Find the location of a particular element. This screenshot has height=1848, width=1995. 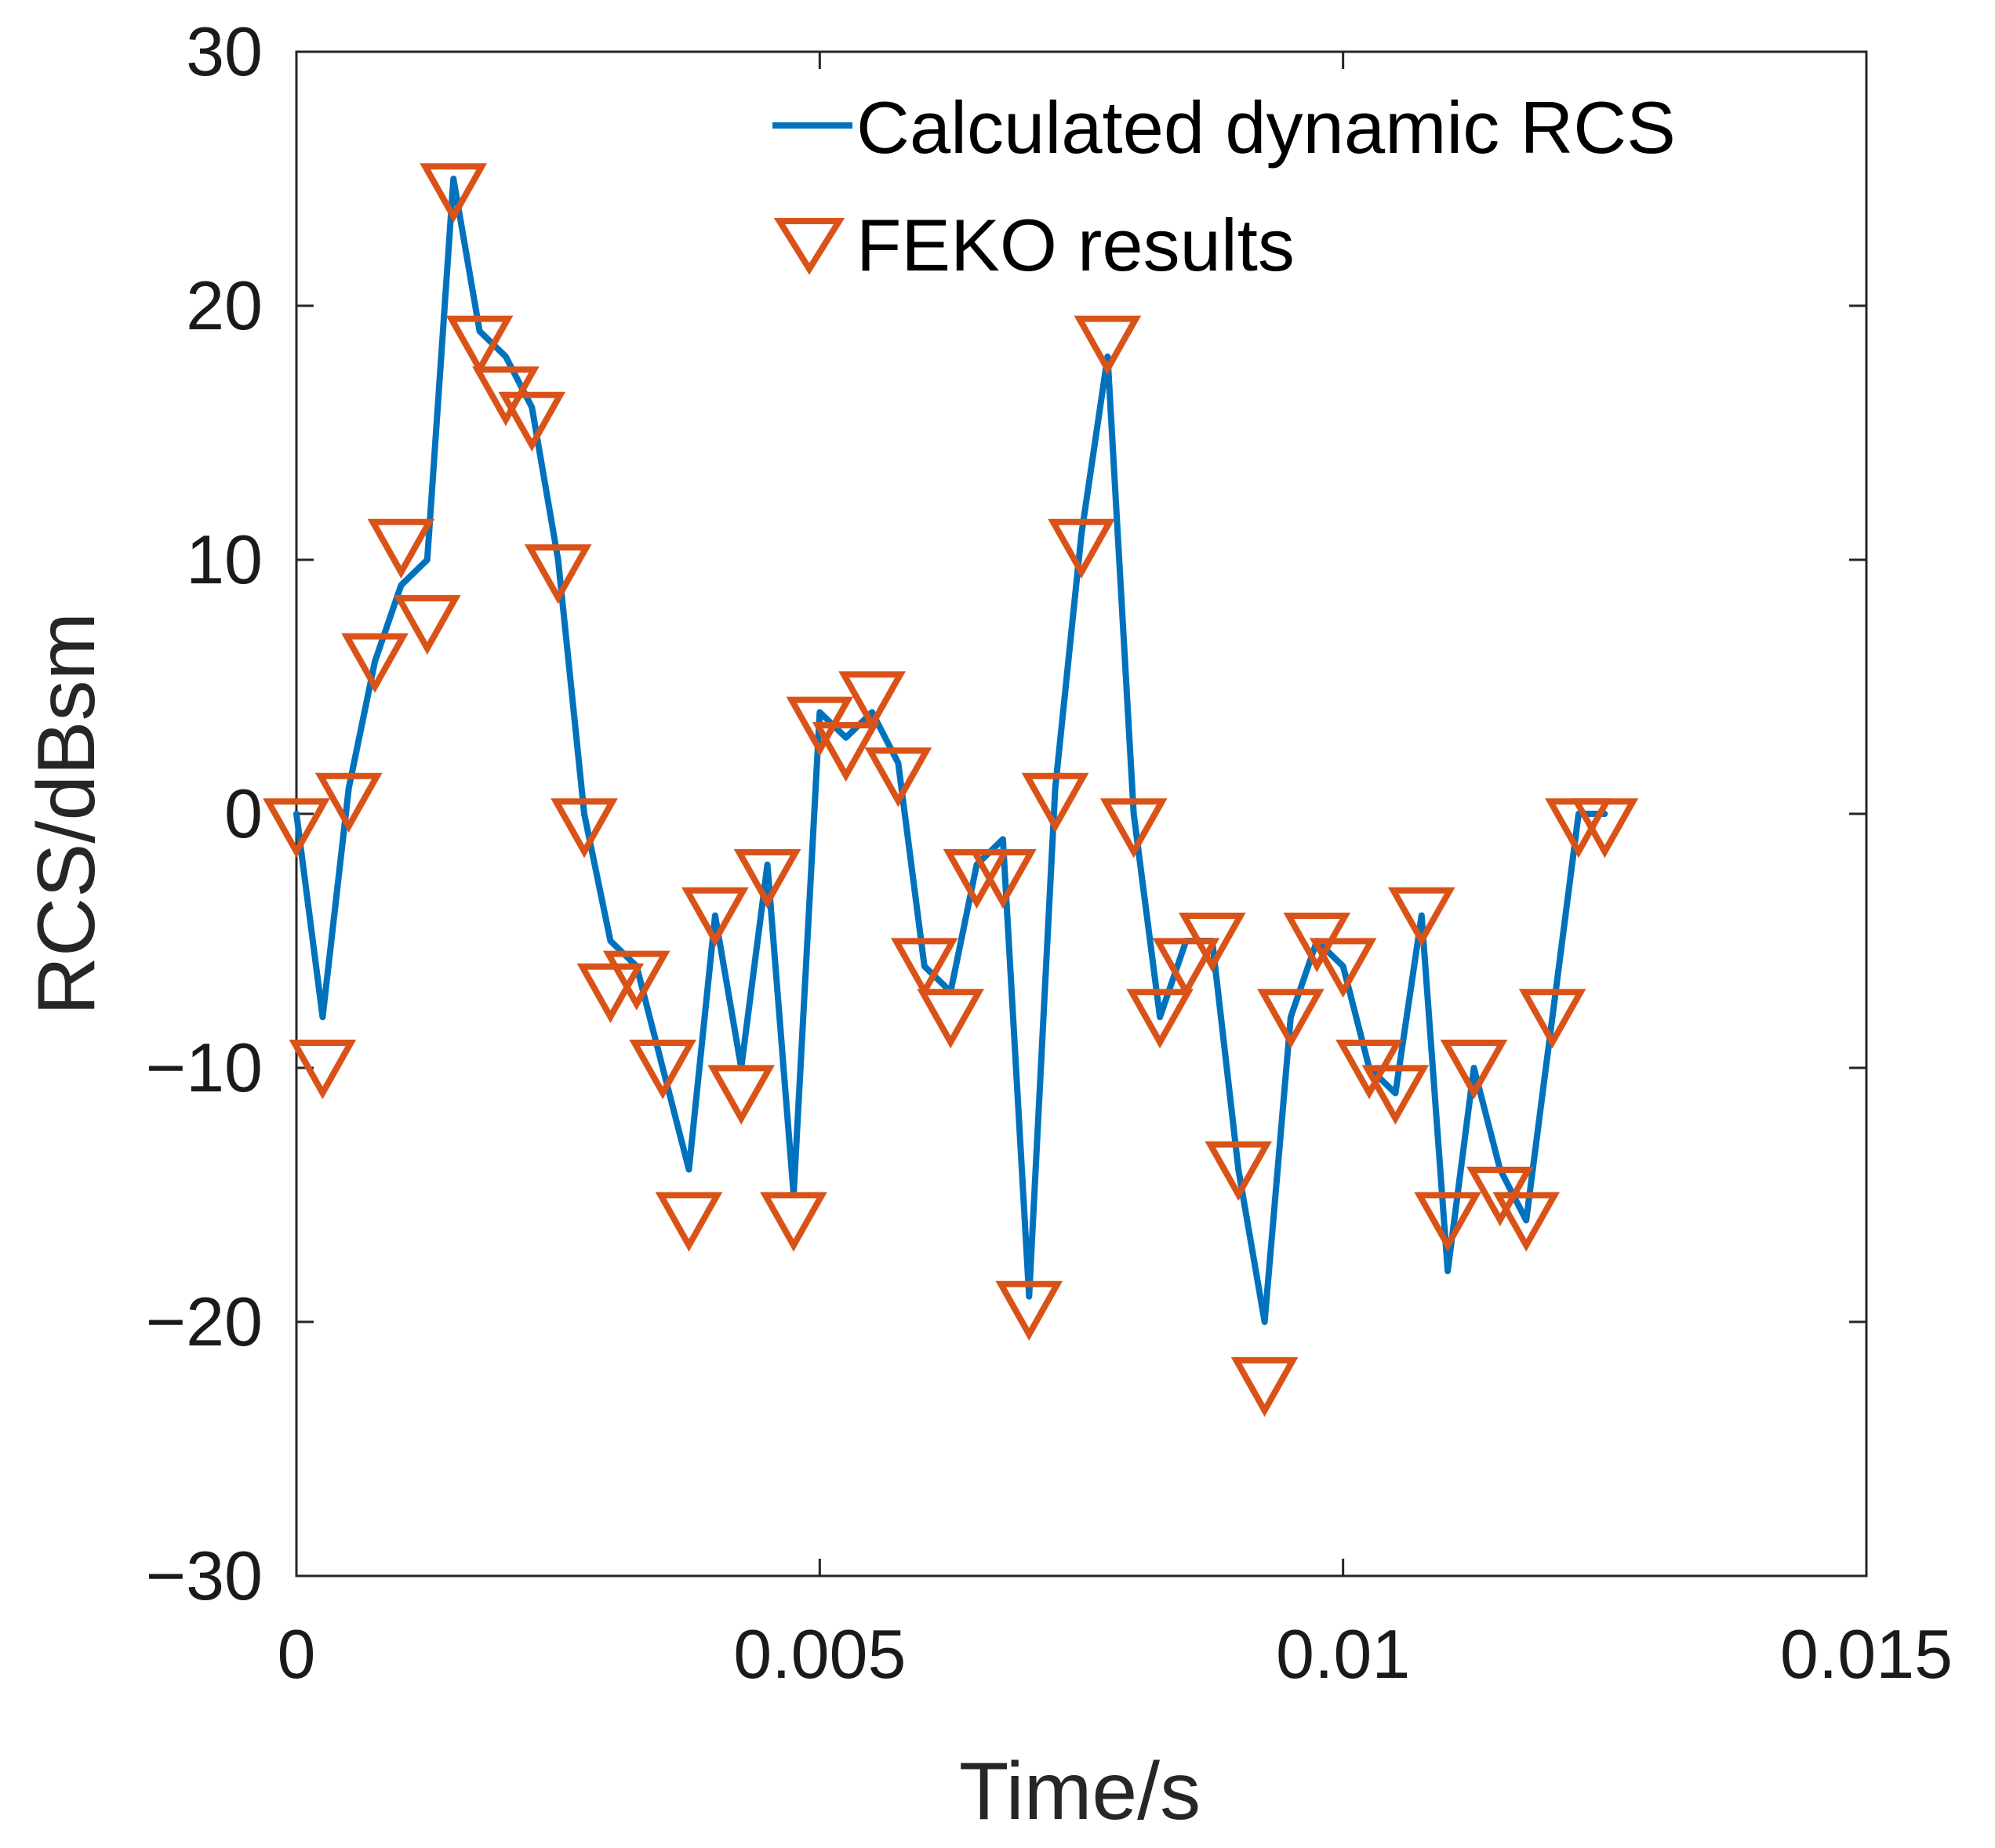

legend: Calculated dynamic RCS FEKO results is located at coordinates (1224, 186).